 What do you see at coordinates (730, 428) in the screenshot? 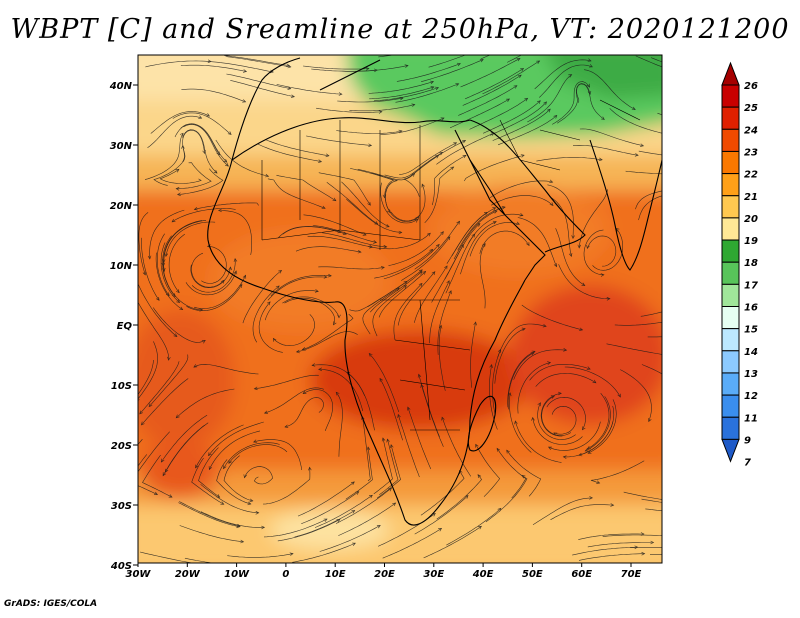
I see `colorbar-swatch` at bounding box center [730, 428].